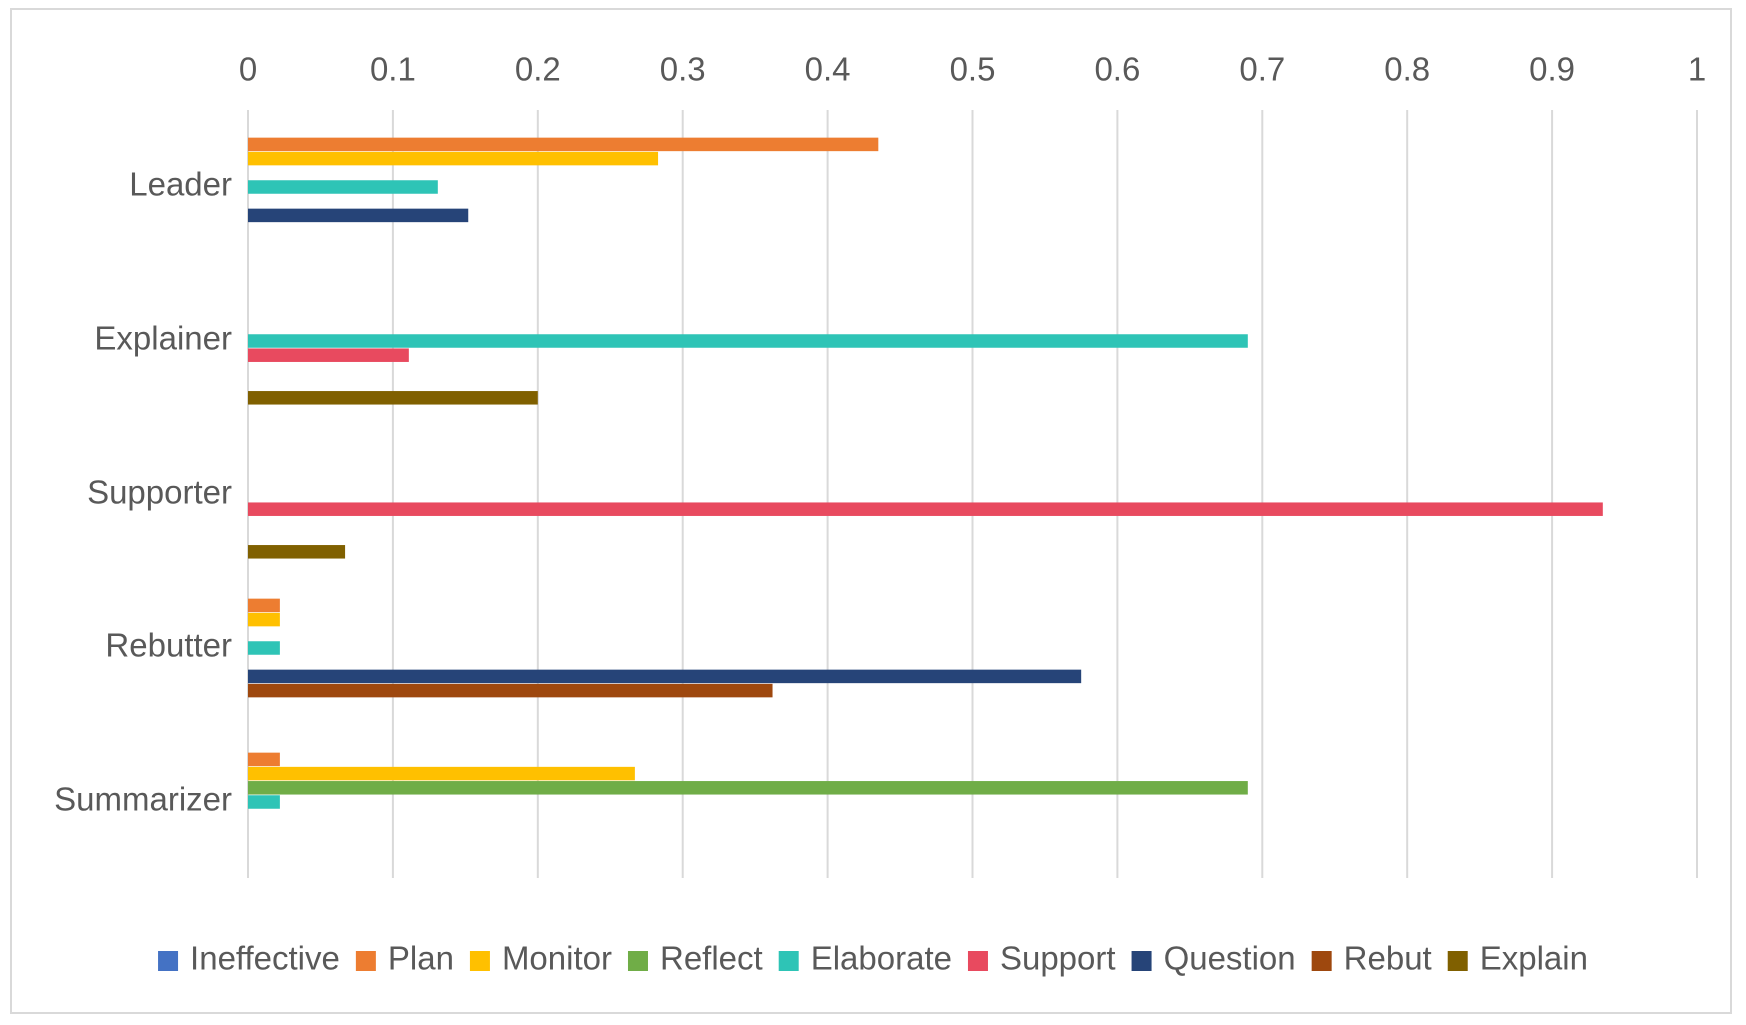  Describe the element at coordinates (159, 492) in the screenshot. I see `category-label: Supporter` at that location.